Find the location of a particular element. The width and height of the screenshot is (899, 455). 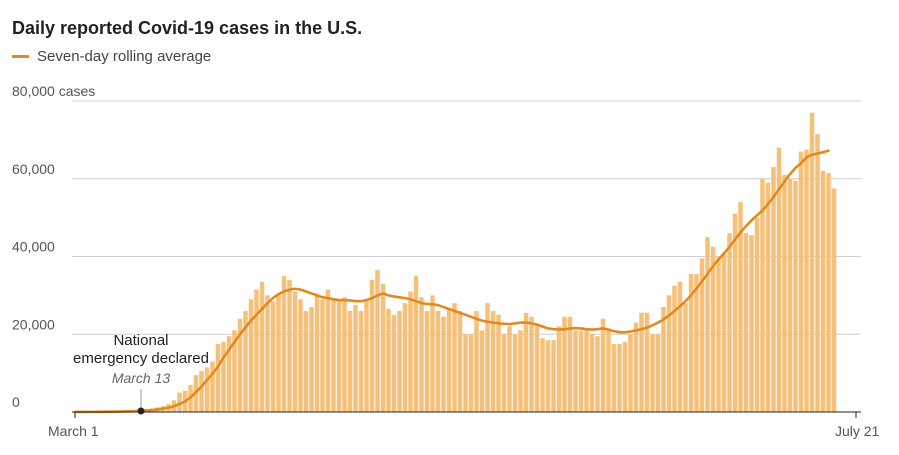

annotation-label-line1: National is located at coordinates (140, 340).